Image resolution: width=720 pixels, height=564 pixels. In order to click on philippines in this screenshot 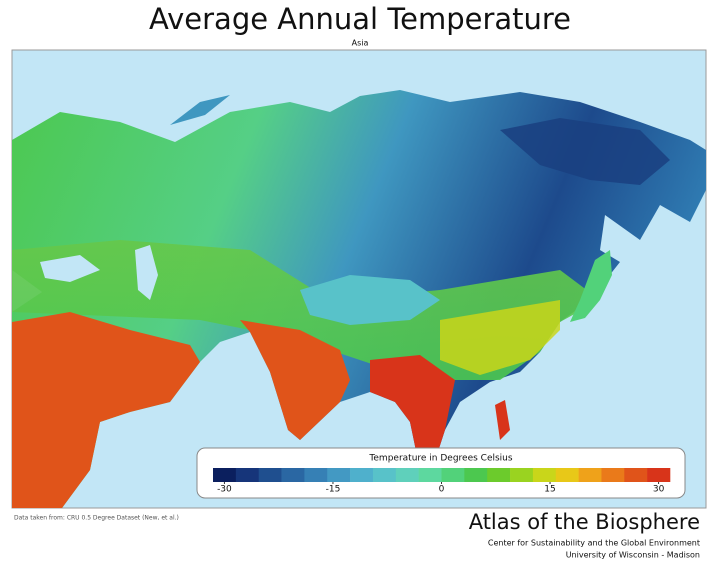, I will do `click(502, 420)`.